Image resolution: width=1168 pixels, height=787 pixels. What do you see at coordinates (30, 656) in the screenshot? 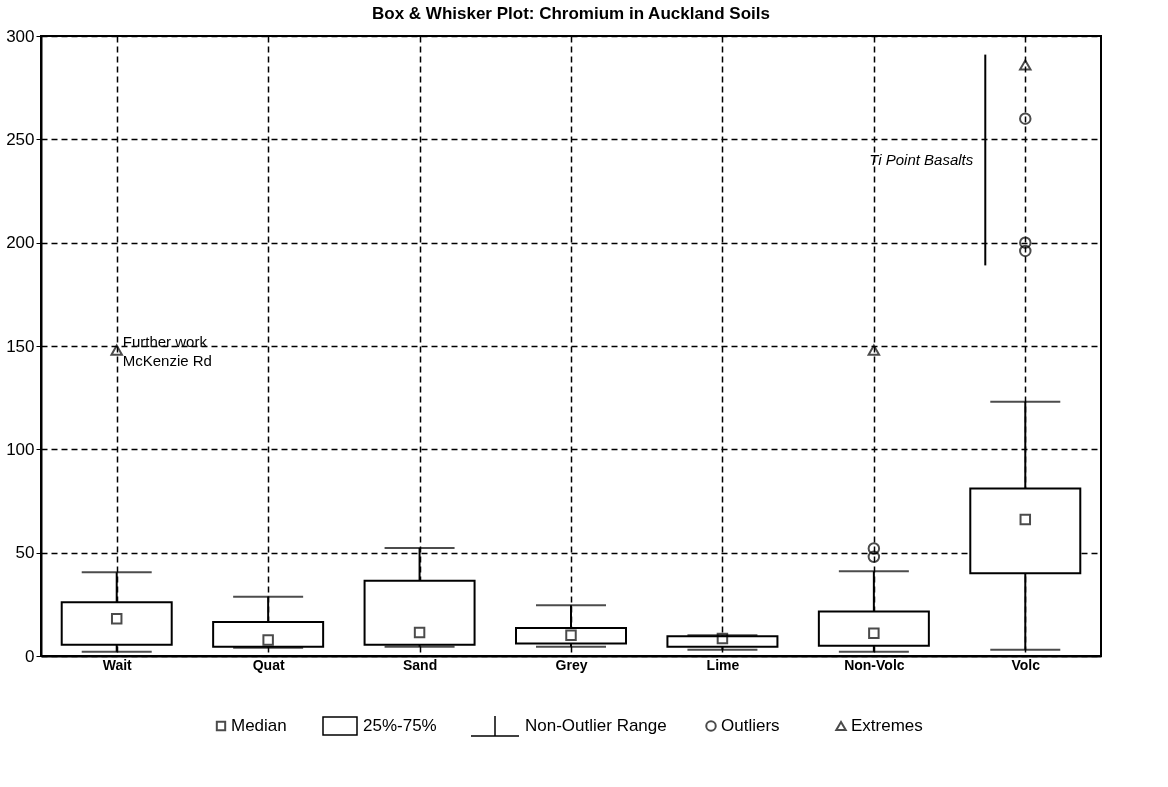
I see `y-tick-label: 0` at bounding box center [30, 656].